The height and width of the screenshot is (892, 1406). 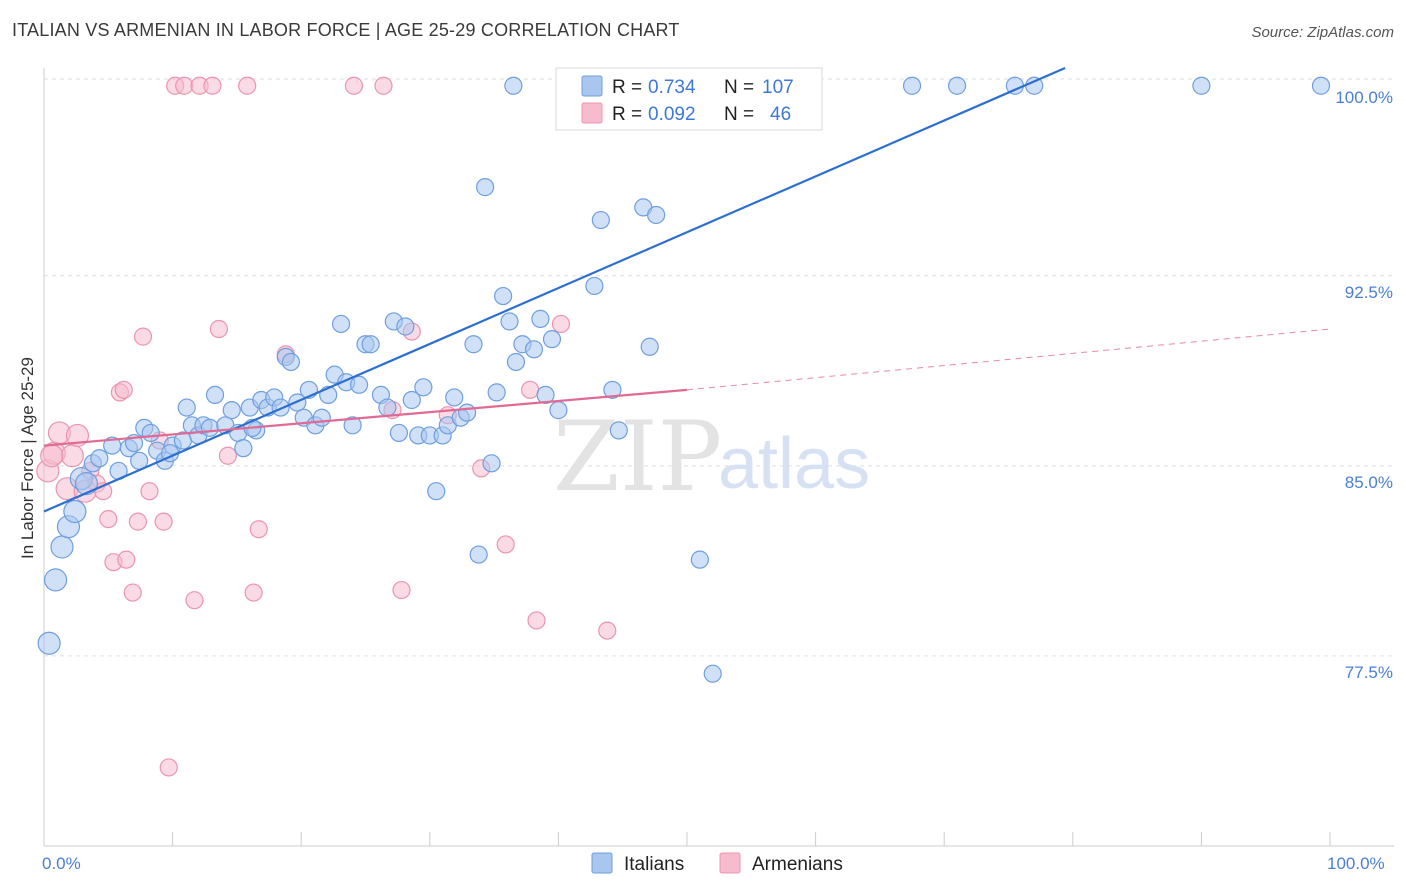 I want to click on x-tick-label-min: 0.0%, so click(x=61, y=863).